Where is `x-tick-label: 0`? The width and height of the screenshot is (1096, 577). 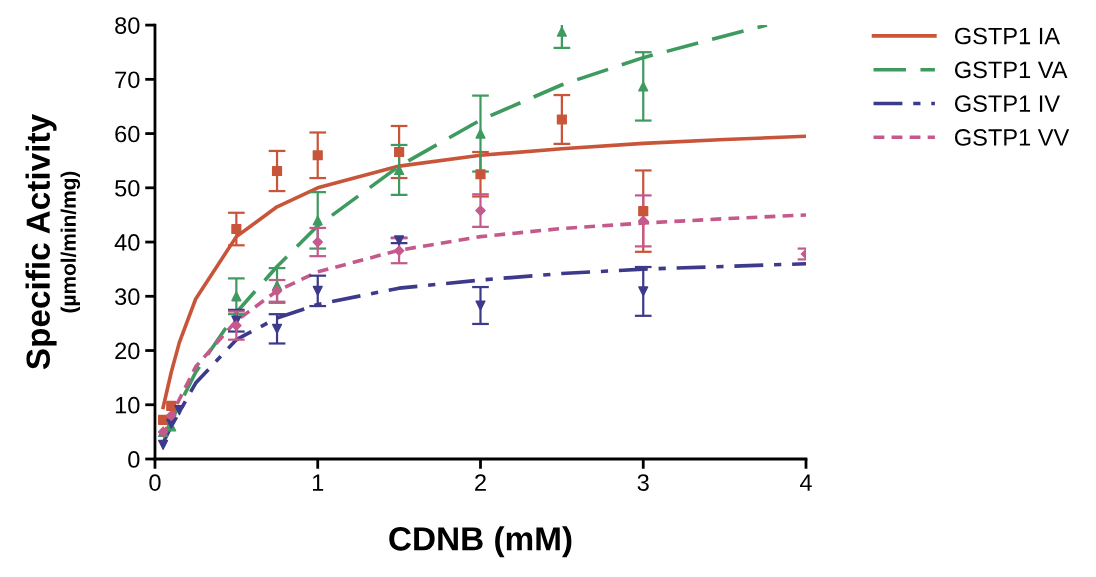
x-tick-label: 0 is located at coordinates (155, 482).